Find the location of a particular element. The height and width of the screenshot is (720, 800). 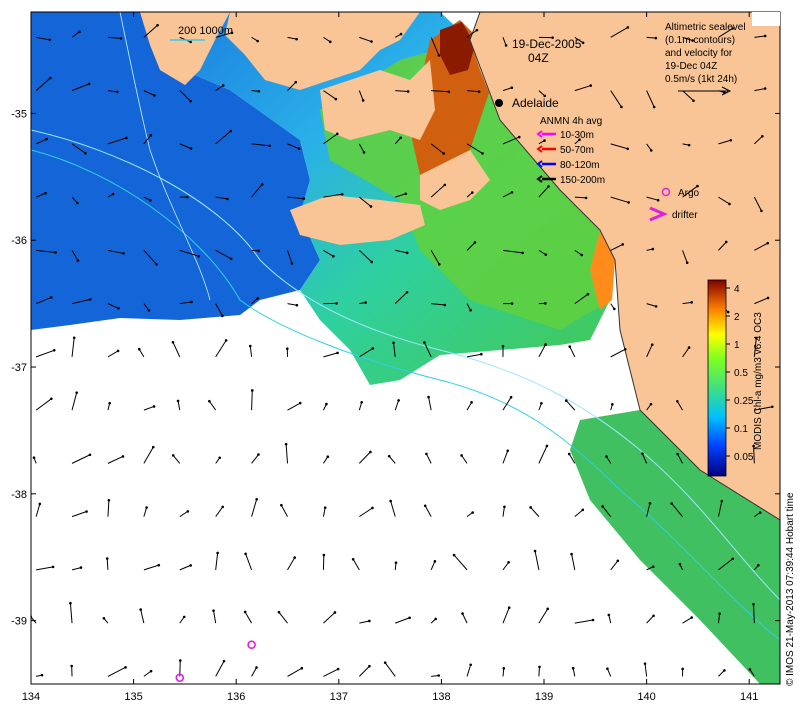

land-upper-spencer is located at coordinates (185, 48).